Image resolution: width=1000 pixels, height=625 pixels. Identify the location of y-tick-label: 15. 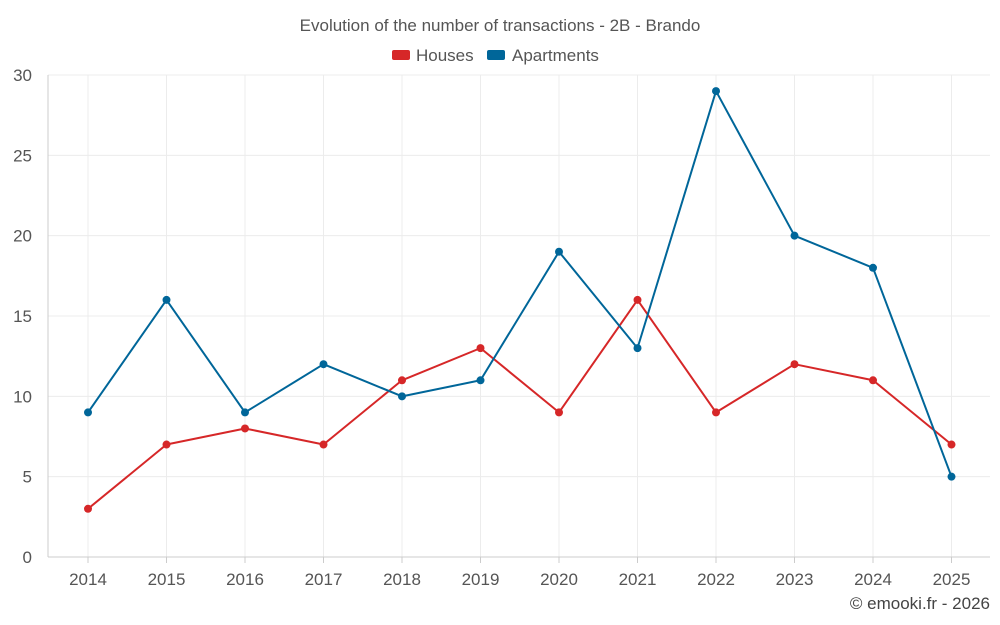
(22, 316).